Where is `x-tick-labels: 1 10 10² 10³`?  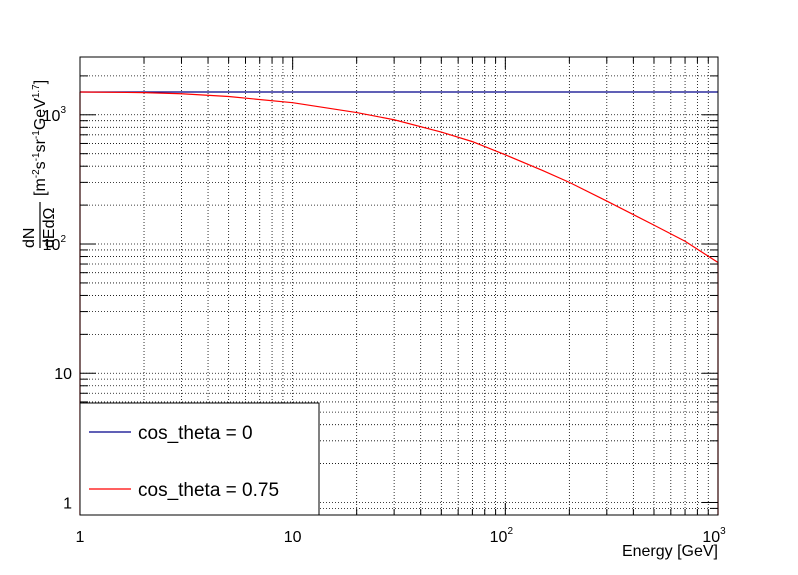 x-tick-labels: 1 10 10² 10³ is located at coordinates (401, 536).